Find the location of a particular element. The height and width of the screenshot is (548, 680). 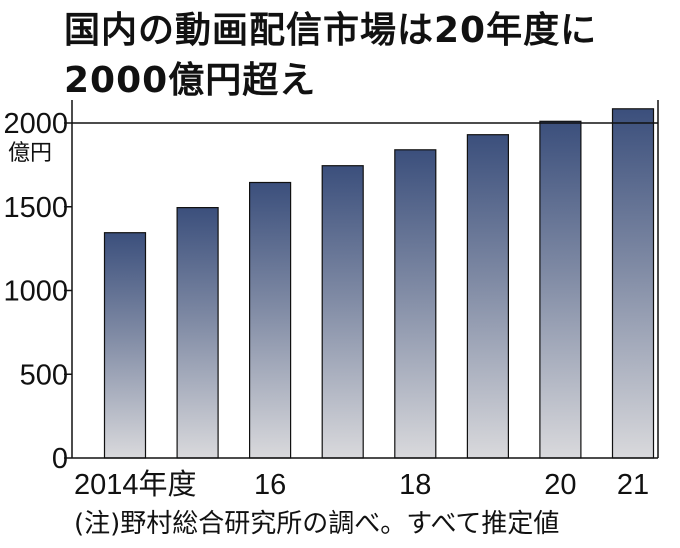

x-tick-label-2014年度: 2014年度 is located at coordinates (135, 484).